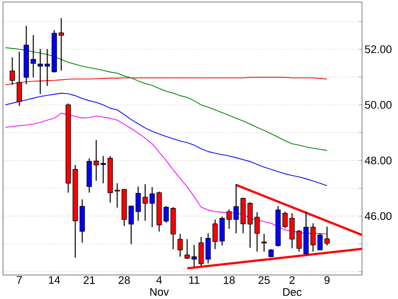  I want to click on x-tick-label: 2 Dec, so click(292, 286).